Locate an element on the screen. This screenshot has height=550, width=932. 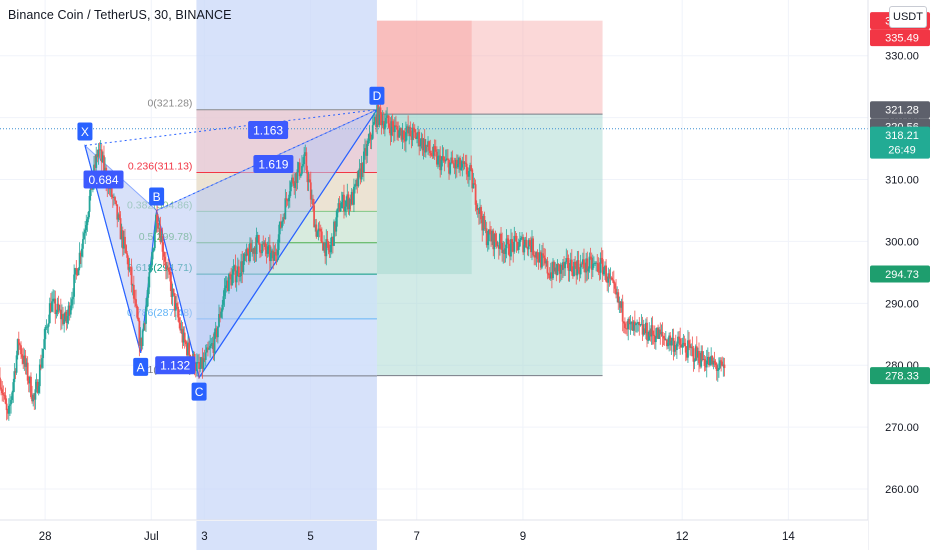
pattern-point-label: A is located at coordinates (141, 367).